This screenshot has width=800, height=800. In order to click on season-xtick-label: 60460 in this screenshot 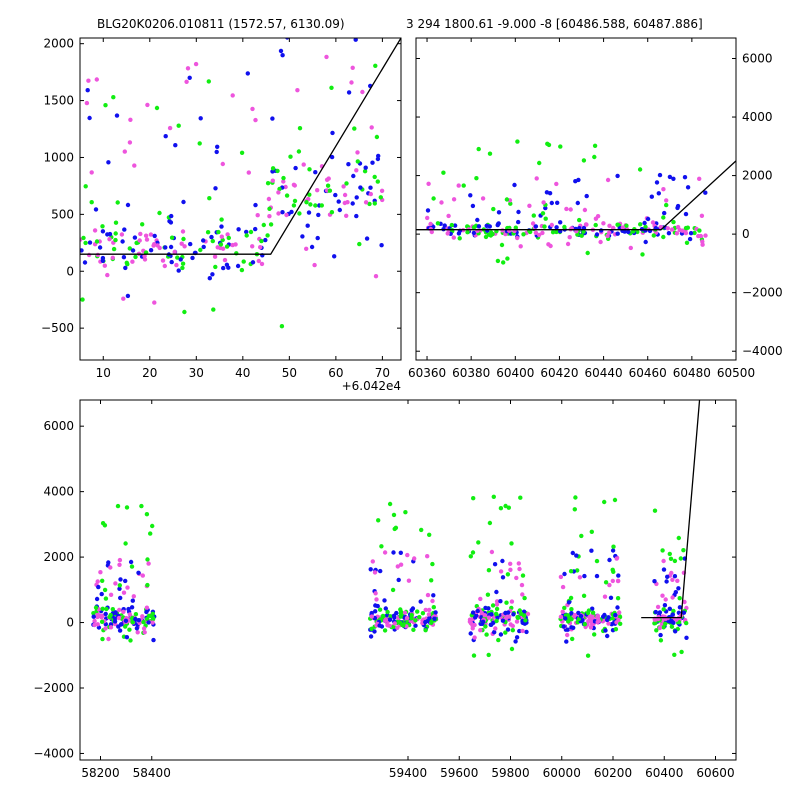, I will do `click(648, 373)`.